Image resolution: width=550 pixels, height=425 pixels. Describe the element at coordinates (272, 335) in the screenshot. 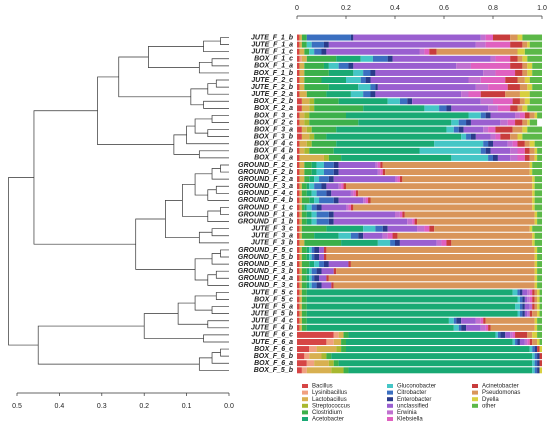

I see `category-label: JUTE_F_6_c` at that location.